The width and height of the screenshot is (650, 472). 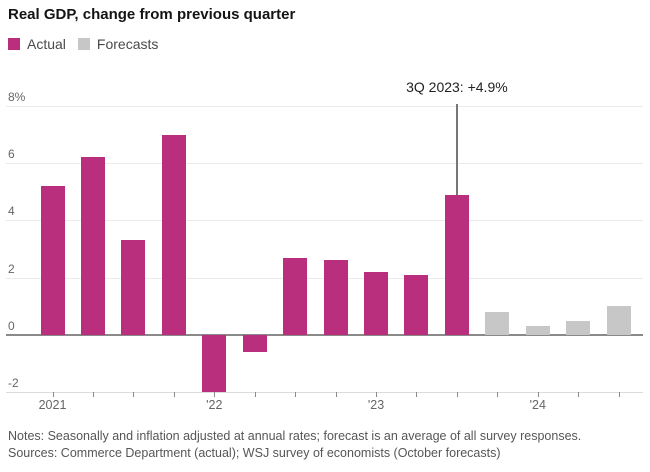 What do you see at coordinates (46, 44) in the screenshot?
I see `legend-label-actual: Actual` at bounding box center [46, 44].